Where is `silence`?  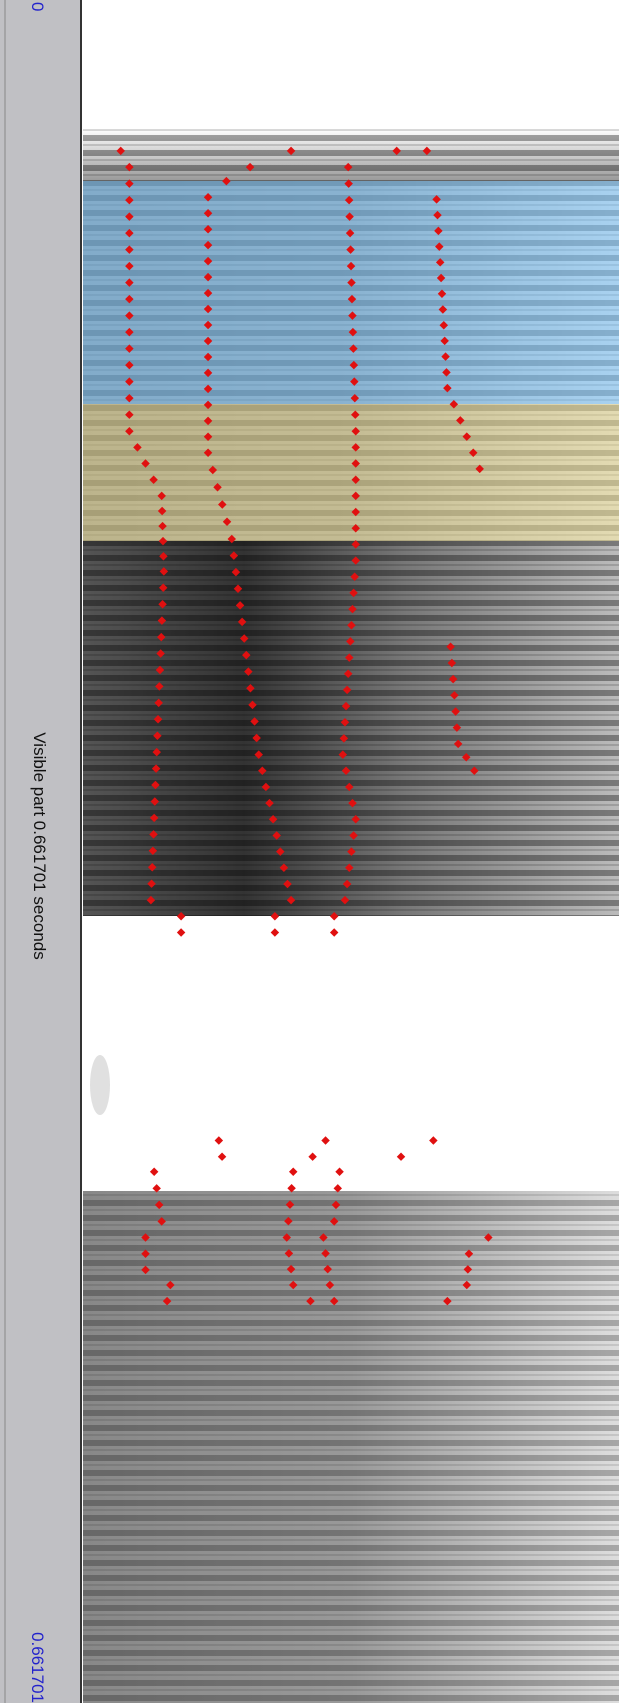 silence is located at coordinates (351, 1053).